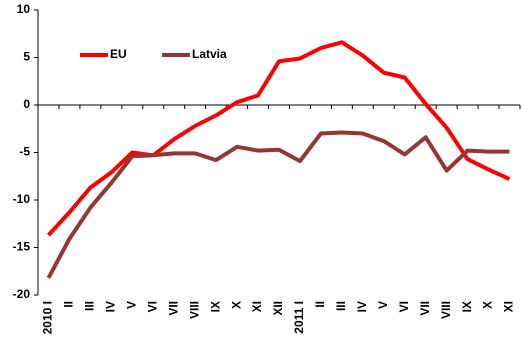 This screenshot has width=522, height=352. What do you see at coordinates (278, 308) in the screenshot?
I see `x-tick-label: XII` at bounding box center [278, 308].